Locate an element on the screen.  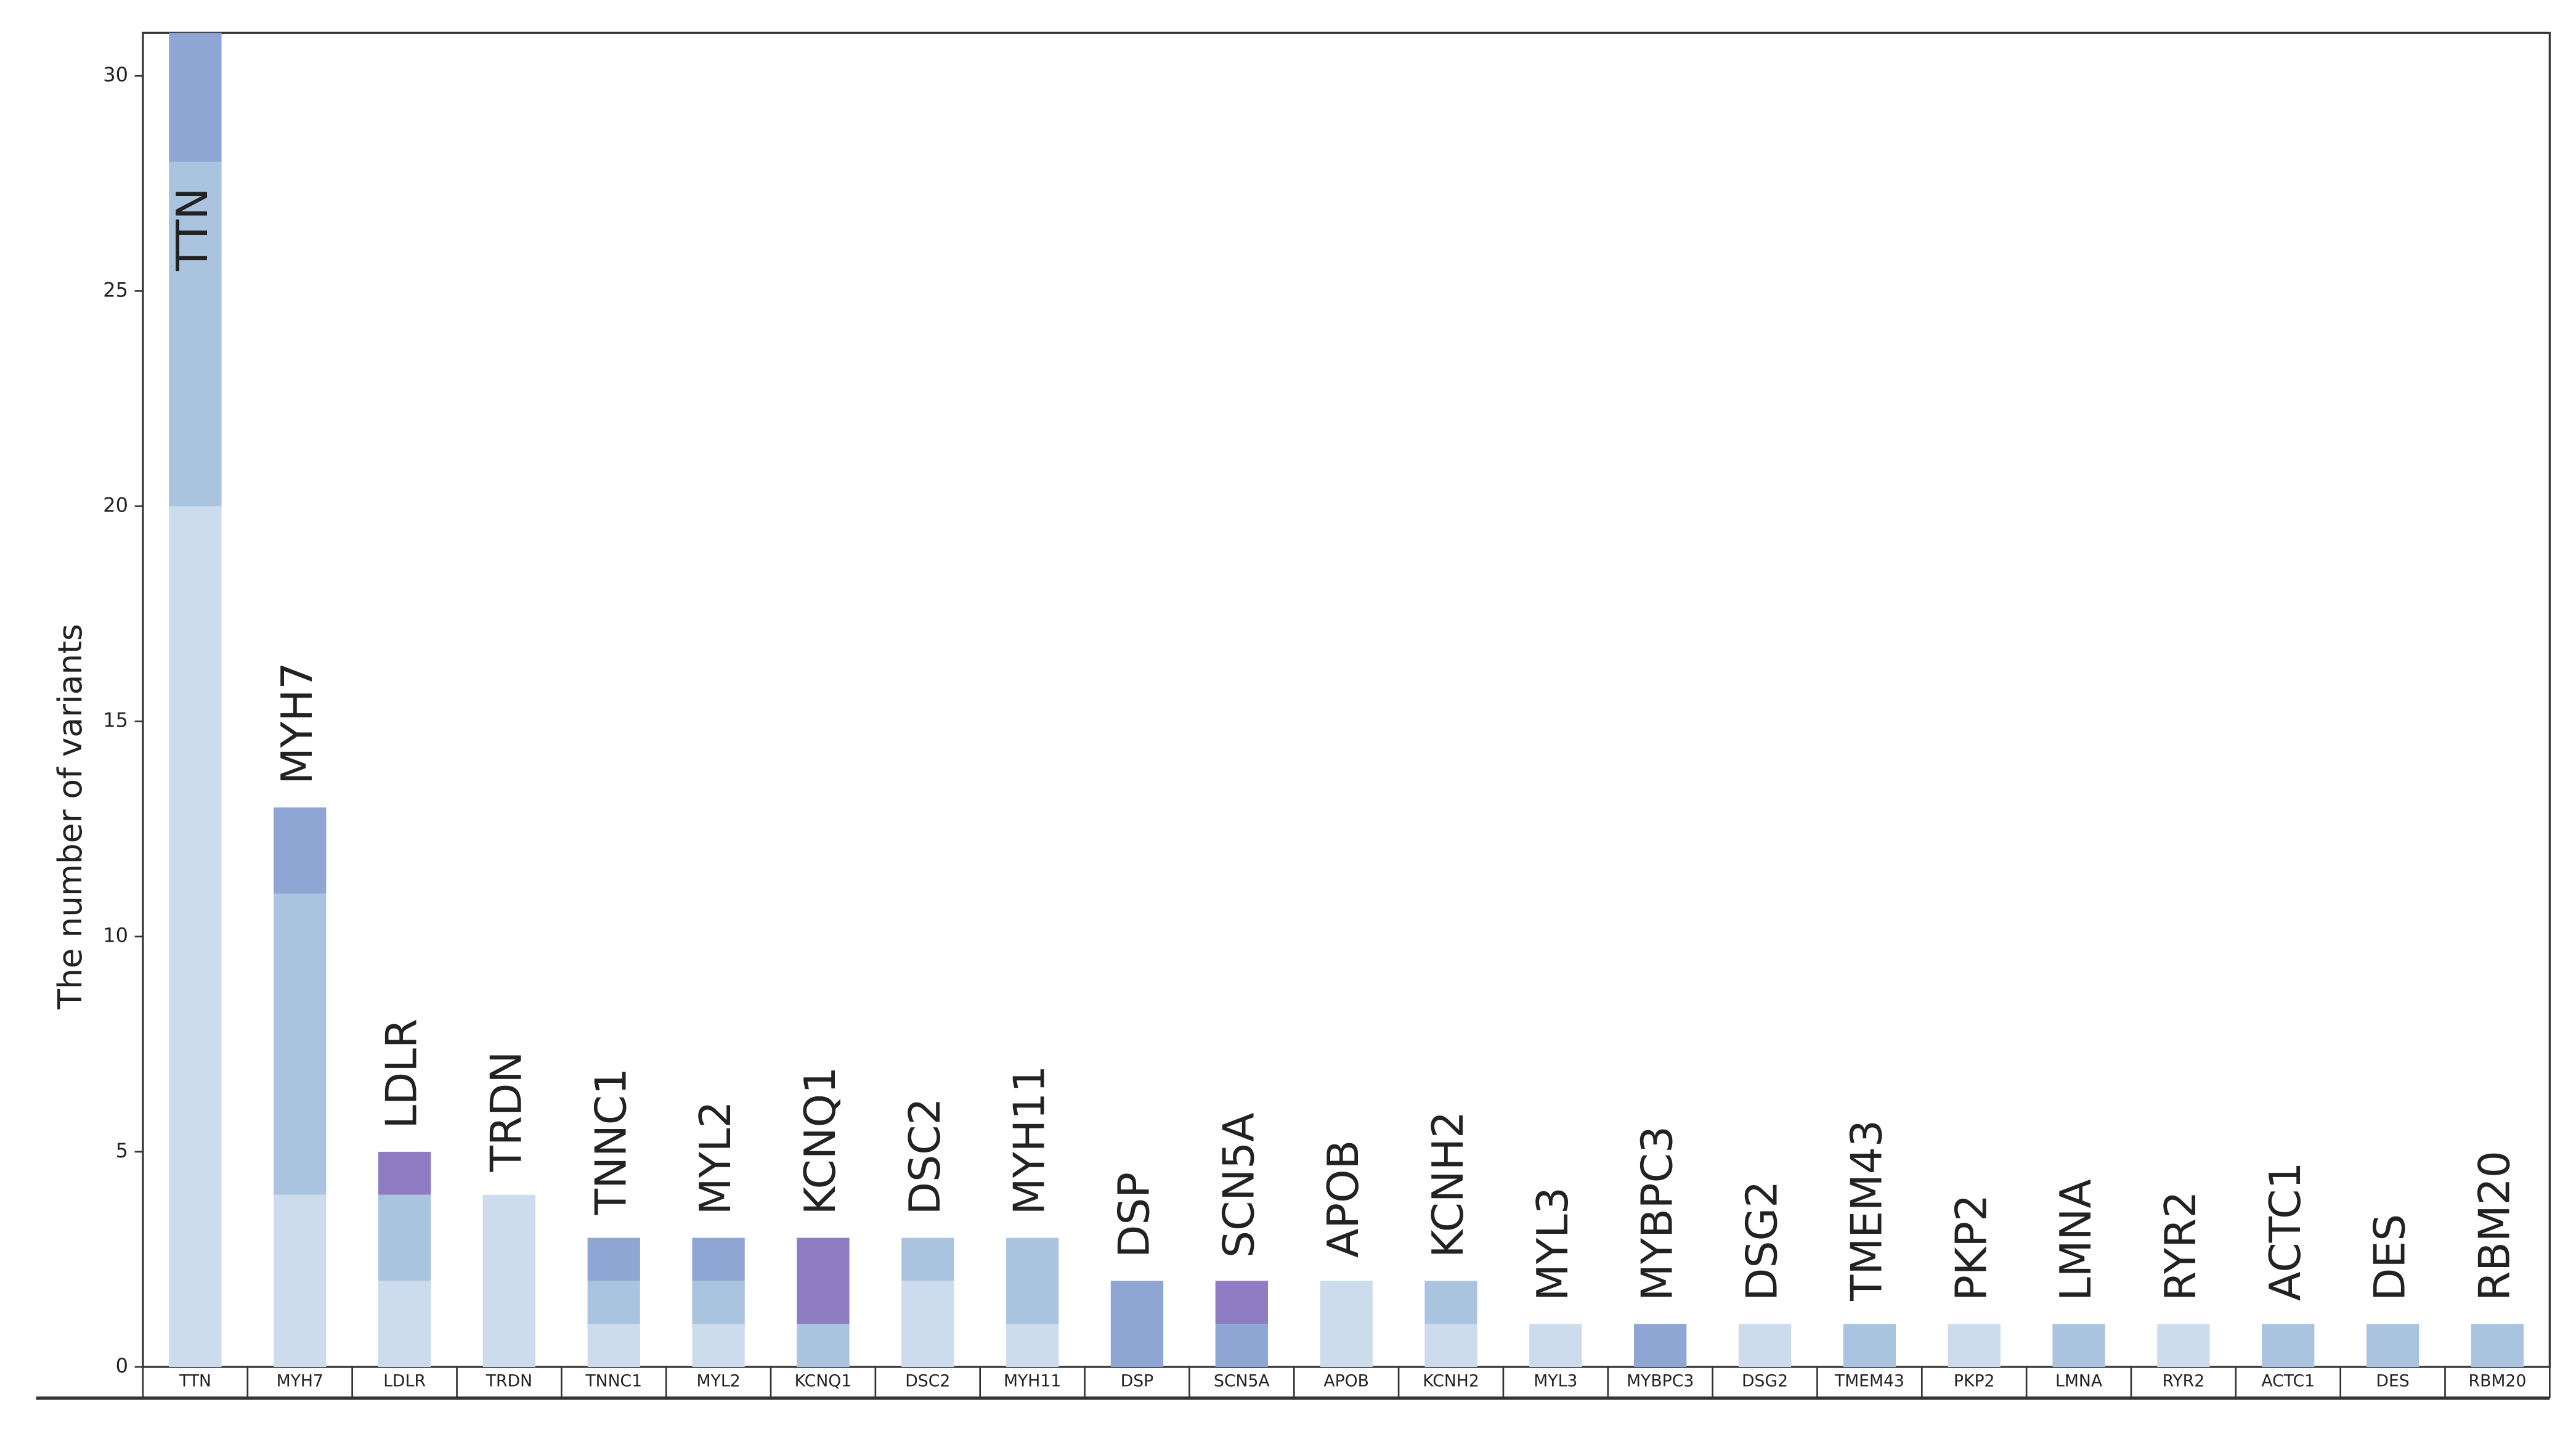
x-tick-label: MYH11 is located at coordinates (1032, 1381).